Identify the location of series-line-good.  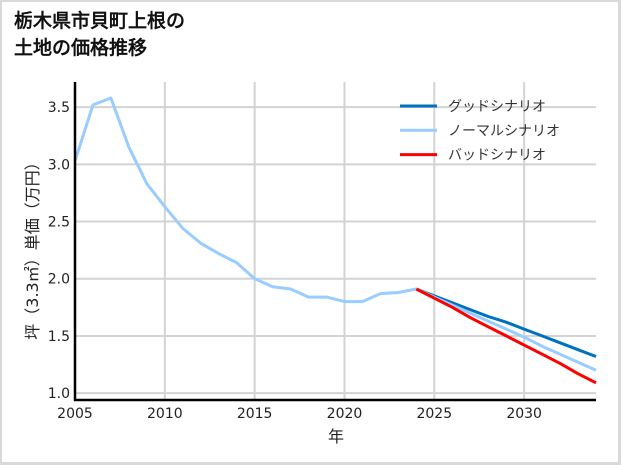
(506, 322).